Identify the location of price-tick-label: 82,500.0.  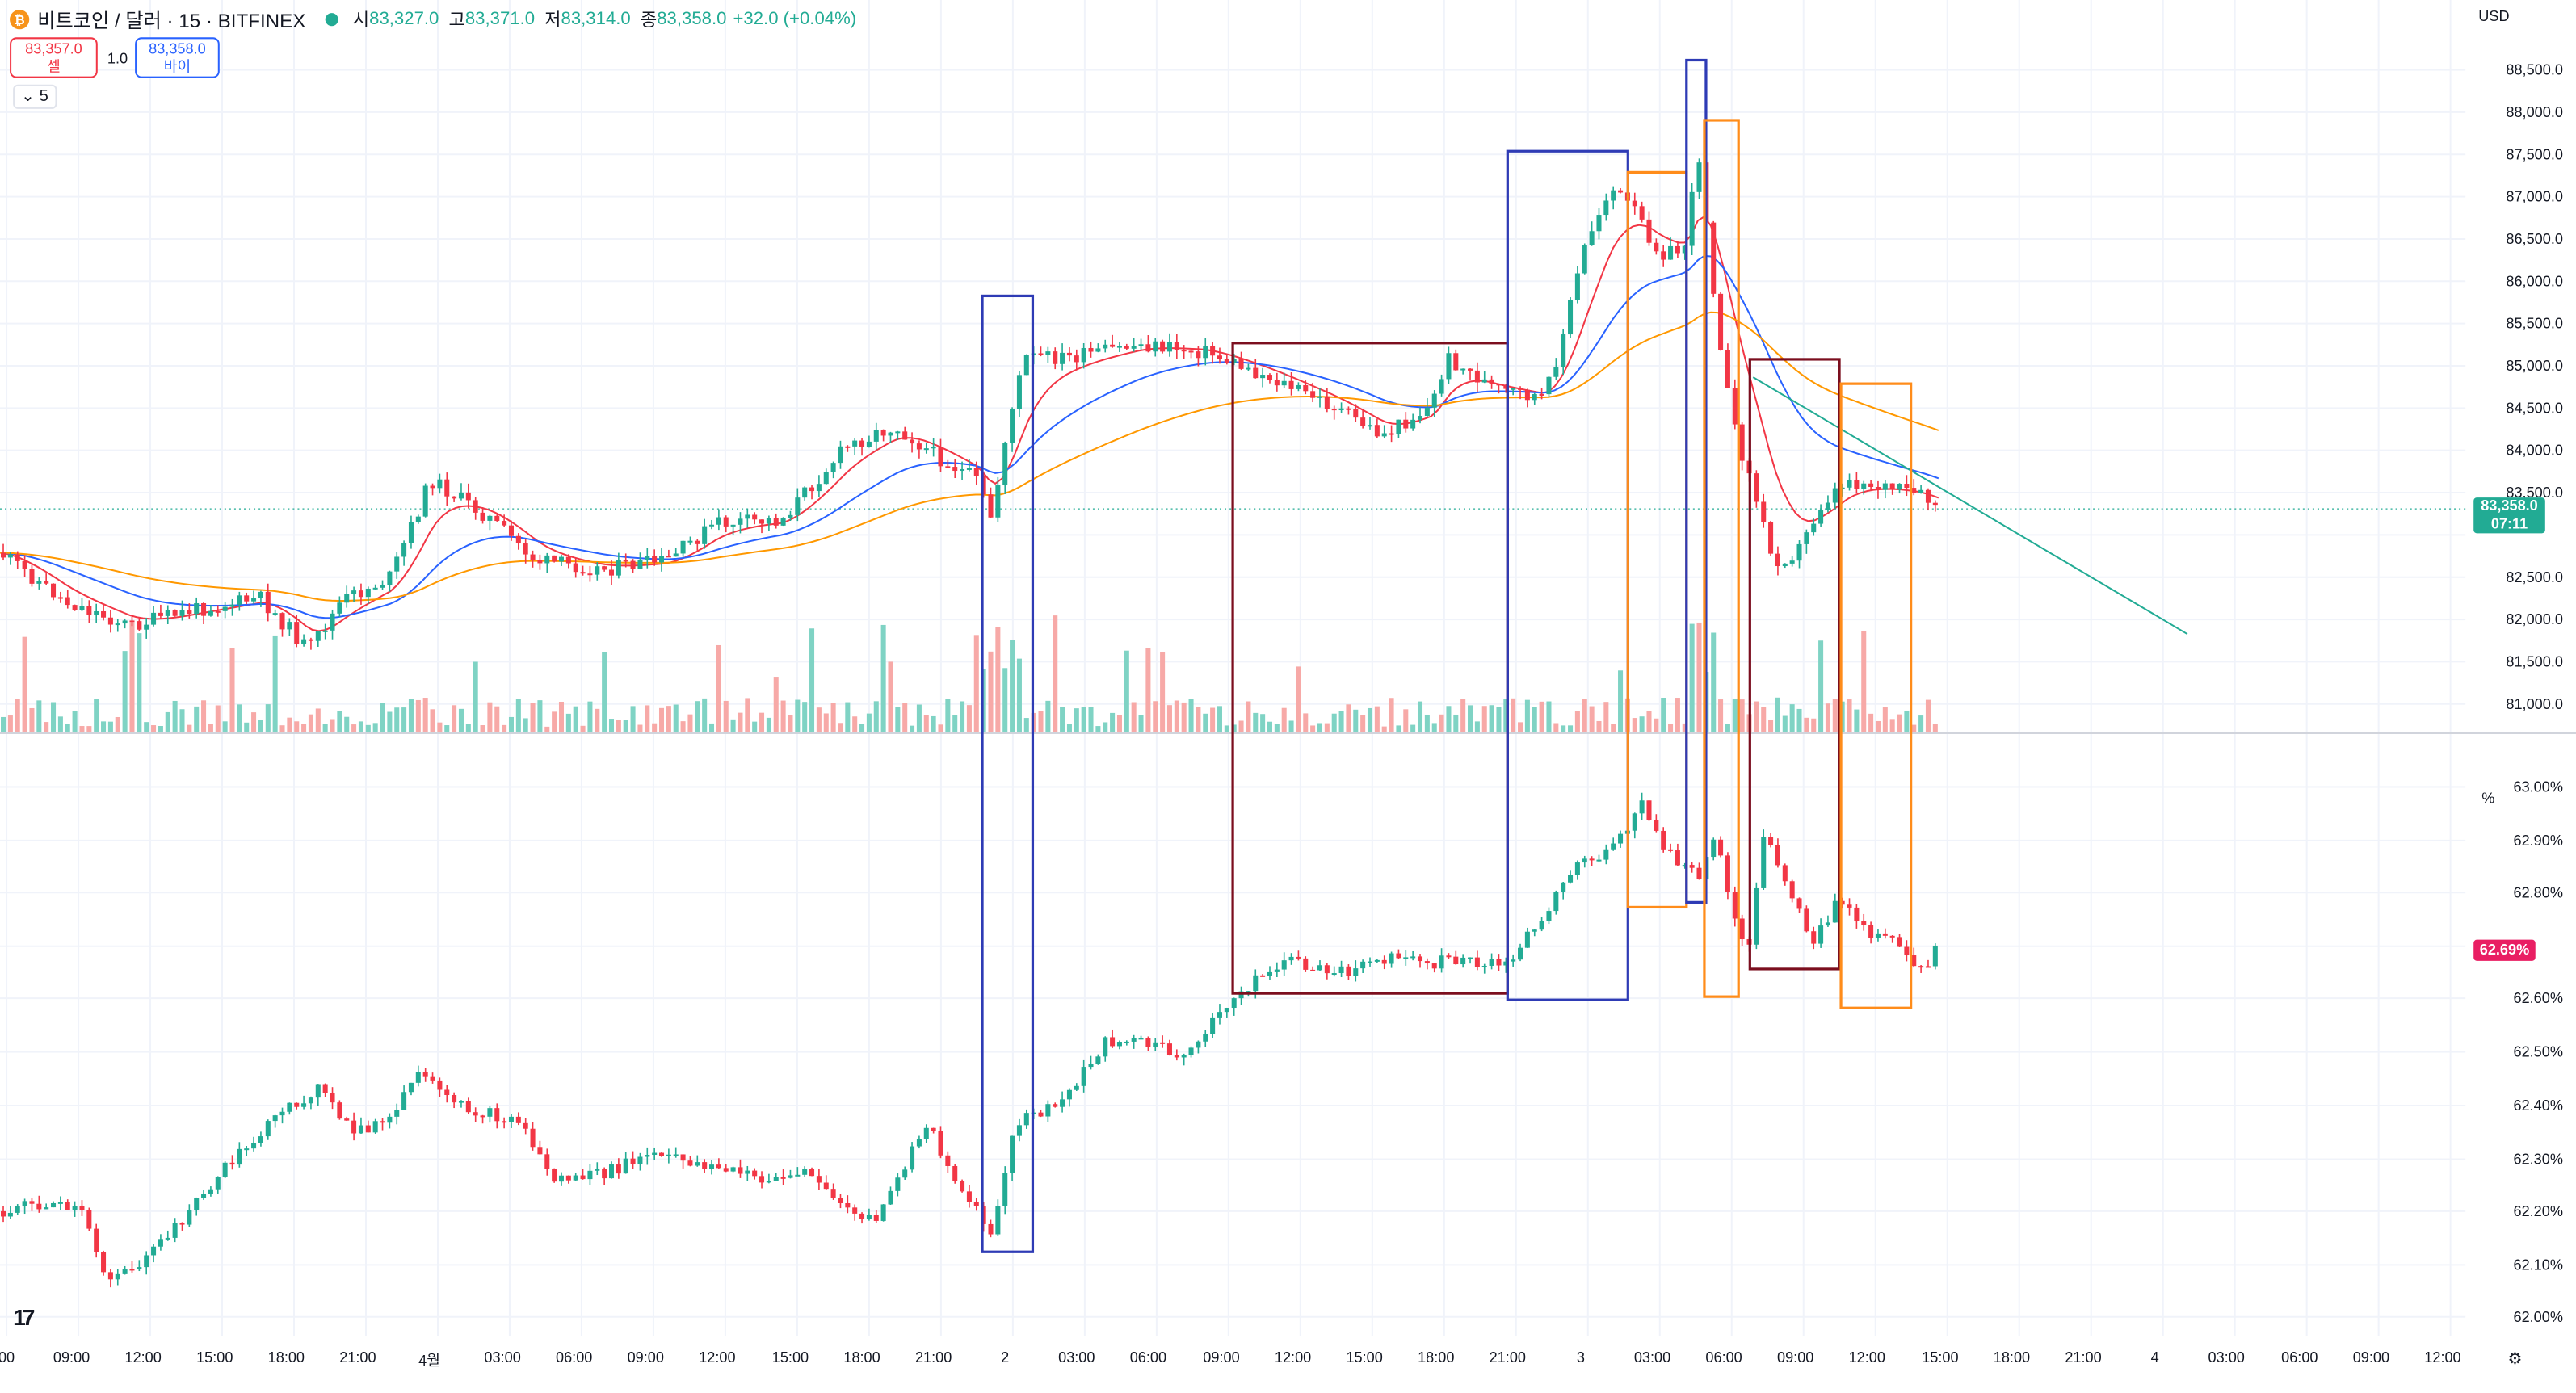
(2534, 577).